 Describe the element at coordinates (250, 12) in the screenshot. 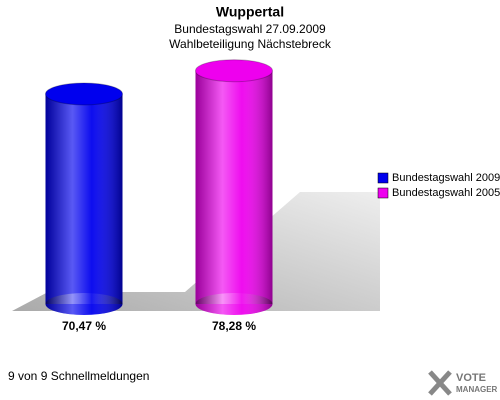

I see `chart-title: Wuppertal` at that location.